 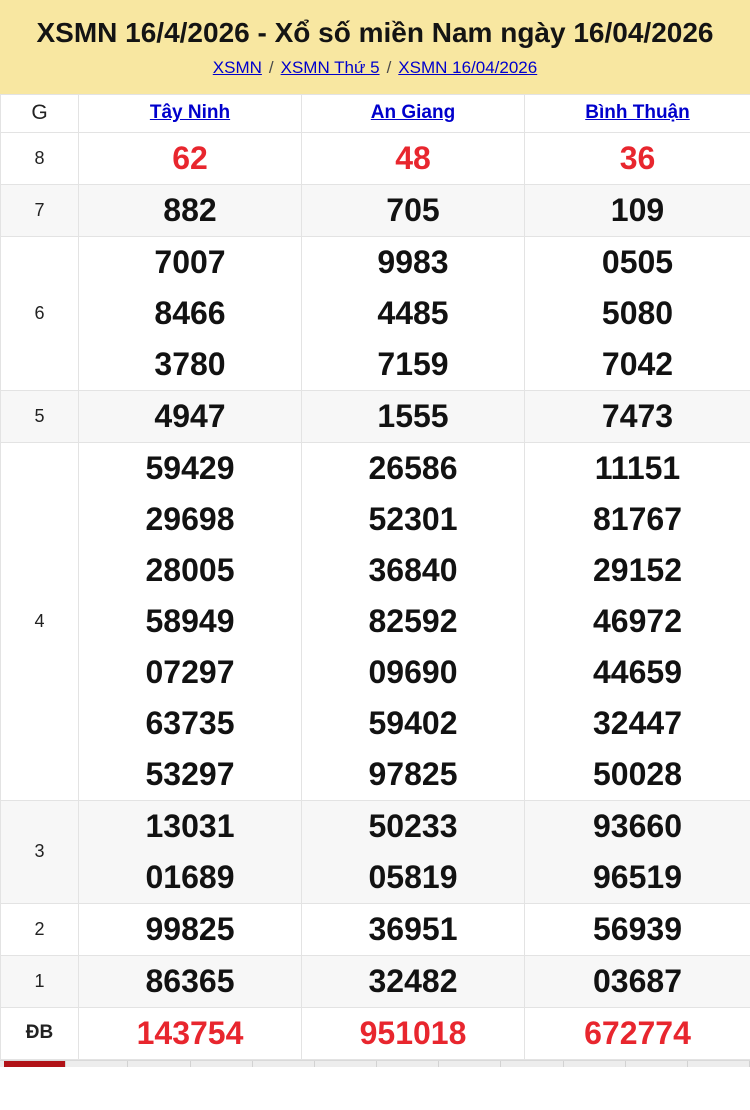 What do you see at coordinates (637, 312) in the screenshot?
I see `prize-number: 5080` at bounding box center [637, 312].